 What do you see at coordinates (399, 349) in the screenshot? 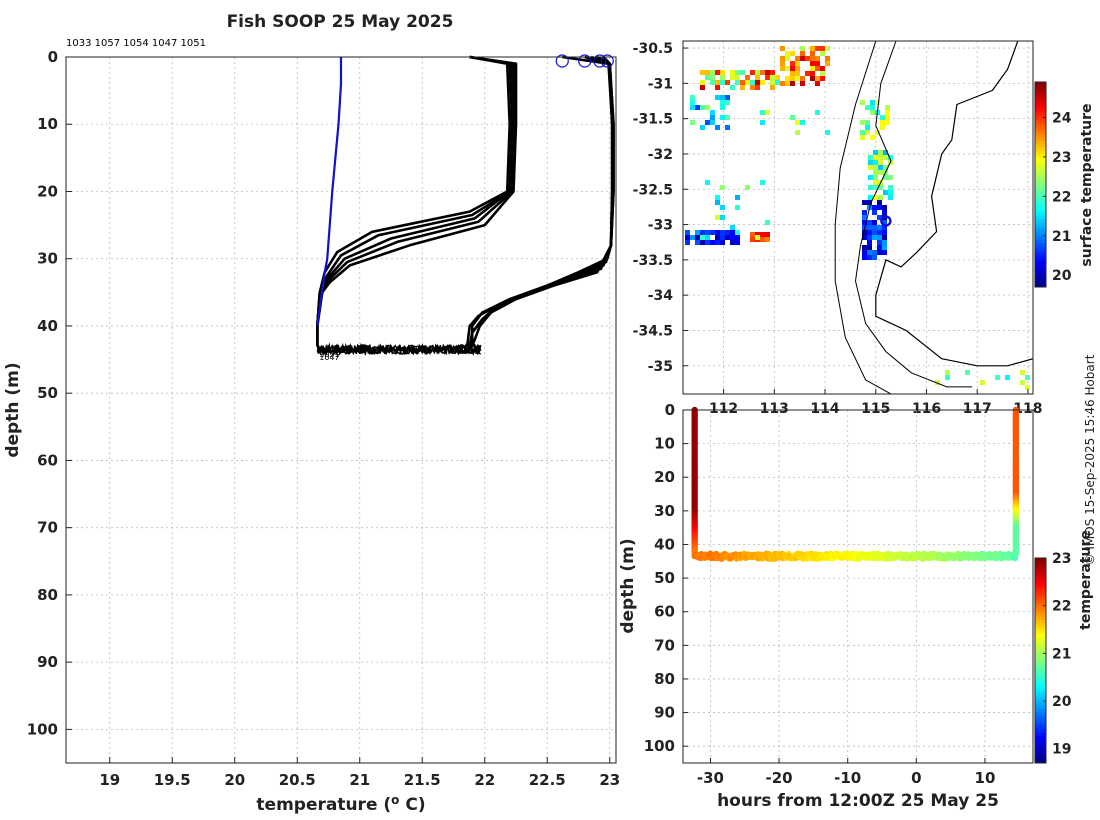
I see `profile-bottom-trace` at bounding box center [399, 349].